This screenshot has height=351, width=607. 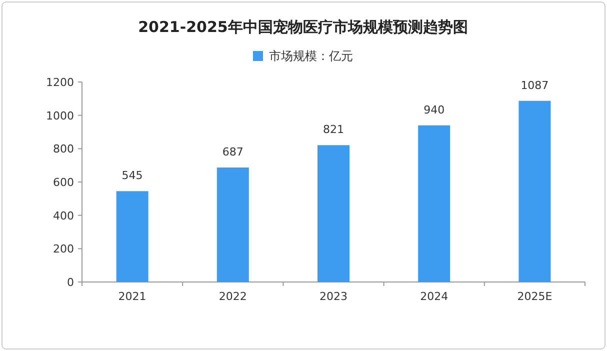 I want to click on y-tick-label: 800, so click(x=63, y=149).